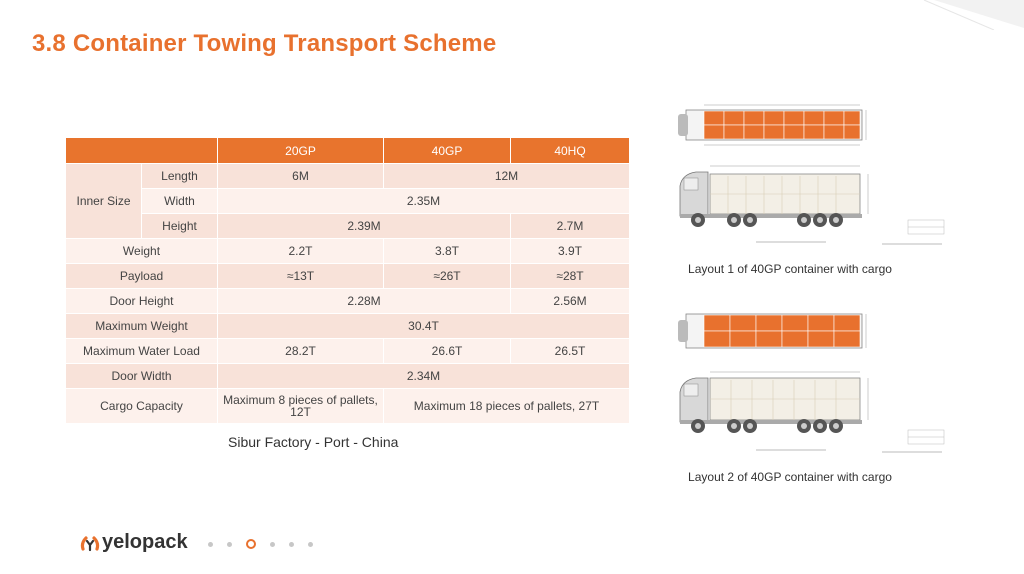  What do you see at coordinates (423, 201) in the screenshot?
I see `cell-width-all: 2.35M` at bounding box center [423, 201].